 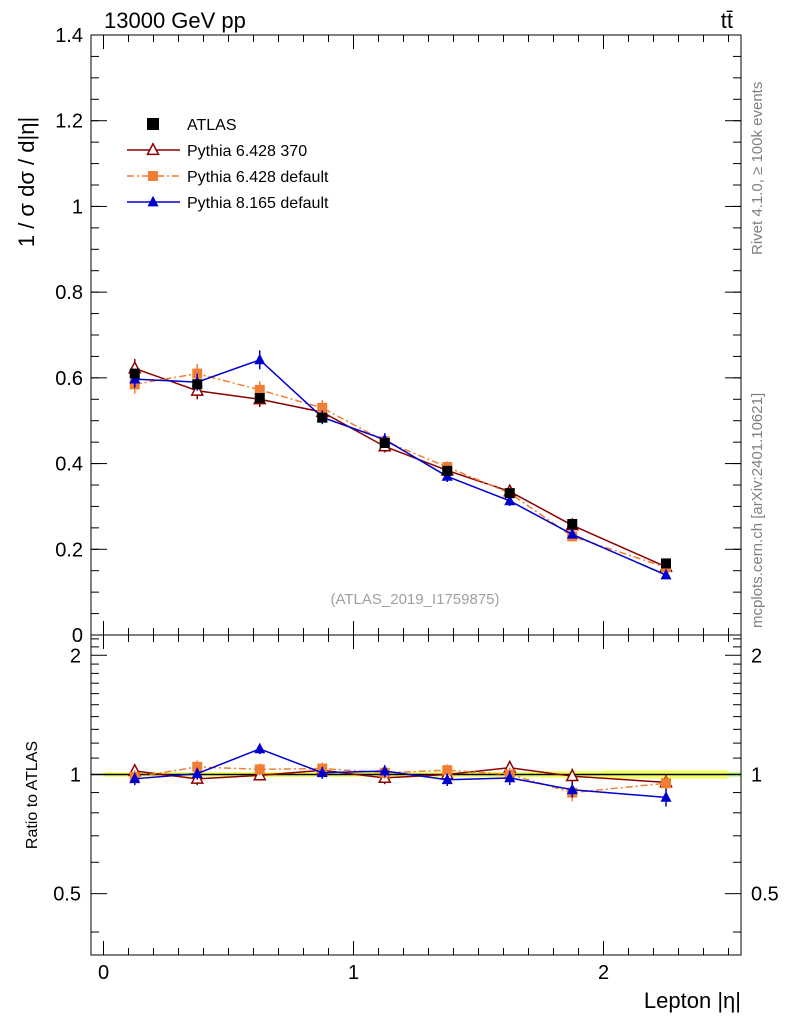 I want to click on legend-atlas-marker, so click(x=153, y=124).